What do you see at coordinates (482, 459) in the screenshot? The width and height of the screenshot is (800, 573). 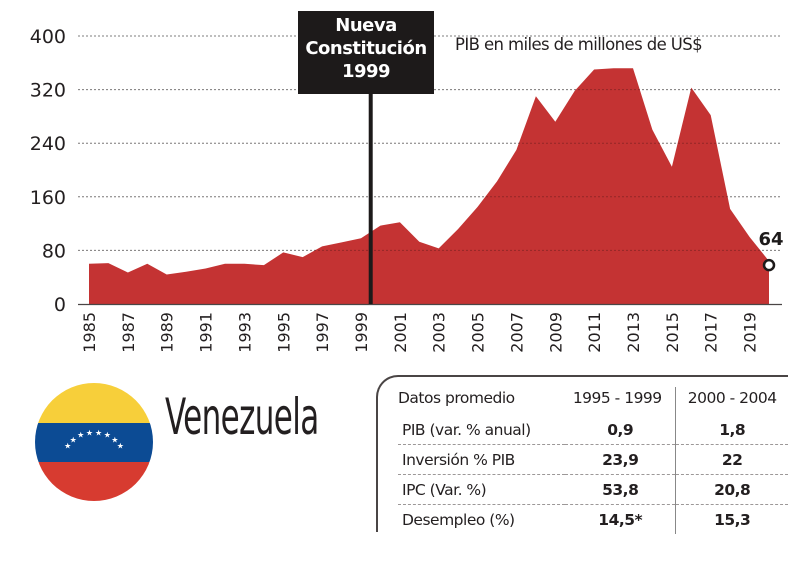 I see `row-label: Inversión % PIB` at bounding box center [482, 459].